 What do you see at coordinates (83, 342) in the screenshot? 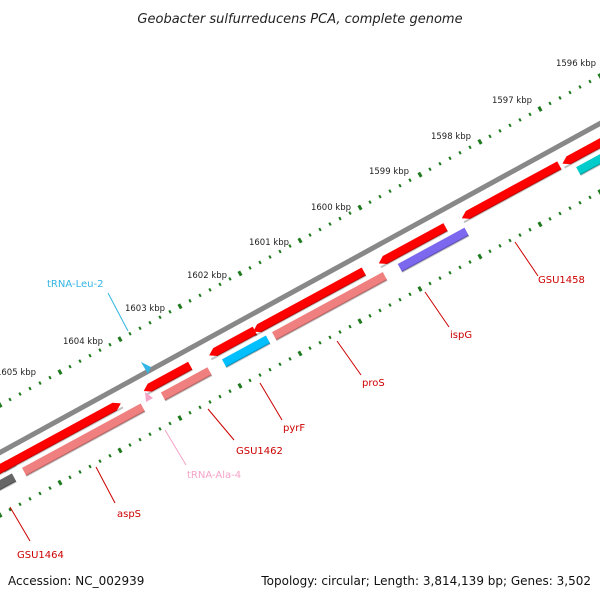
I see `kbp-label: 1604 kbp` at bounding box center [83, 342].